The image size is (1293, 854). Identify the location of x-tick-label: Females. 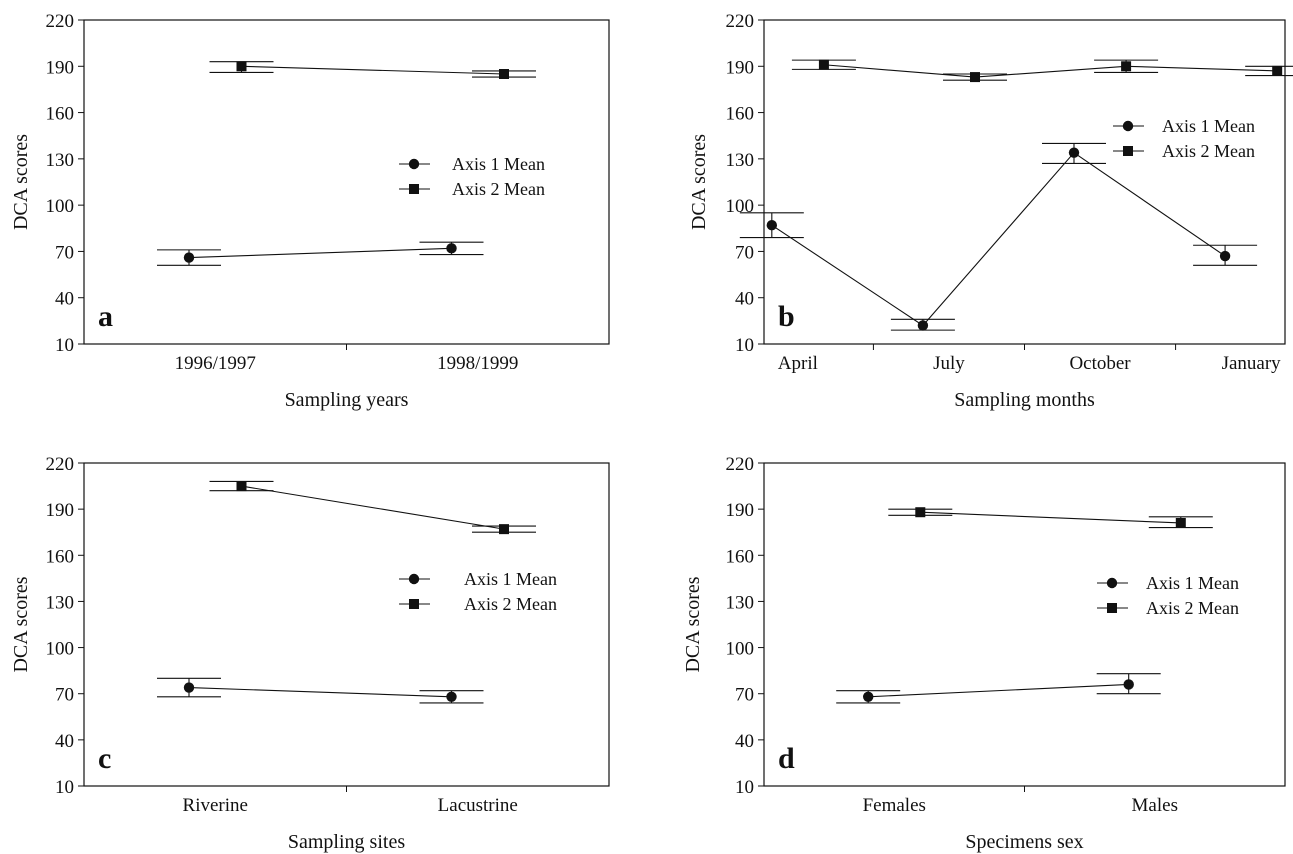
(894, 805).